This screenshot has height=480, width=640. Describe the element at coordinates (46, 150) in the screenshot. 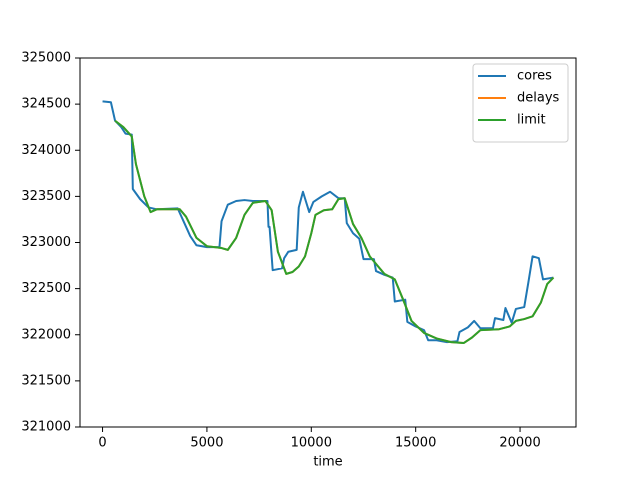

I see `y-tick-label: 324000` at that location.